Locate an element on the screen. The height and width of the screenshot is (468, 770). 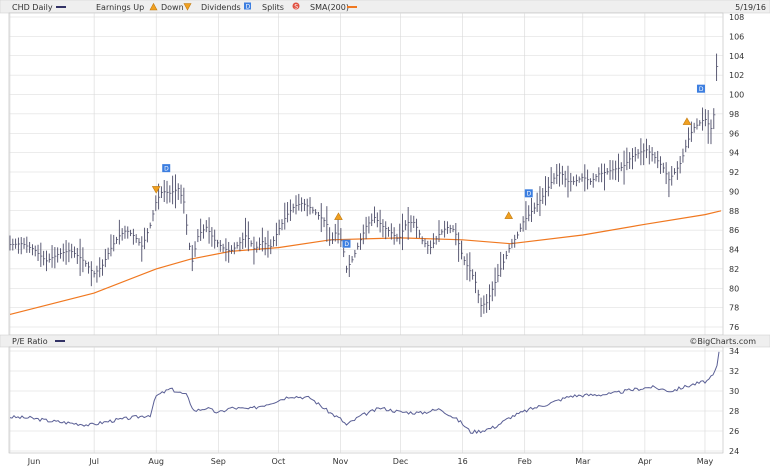
price-y-tick-label: 106 is located at coordinates (736, 36).